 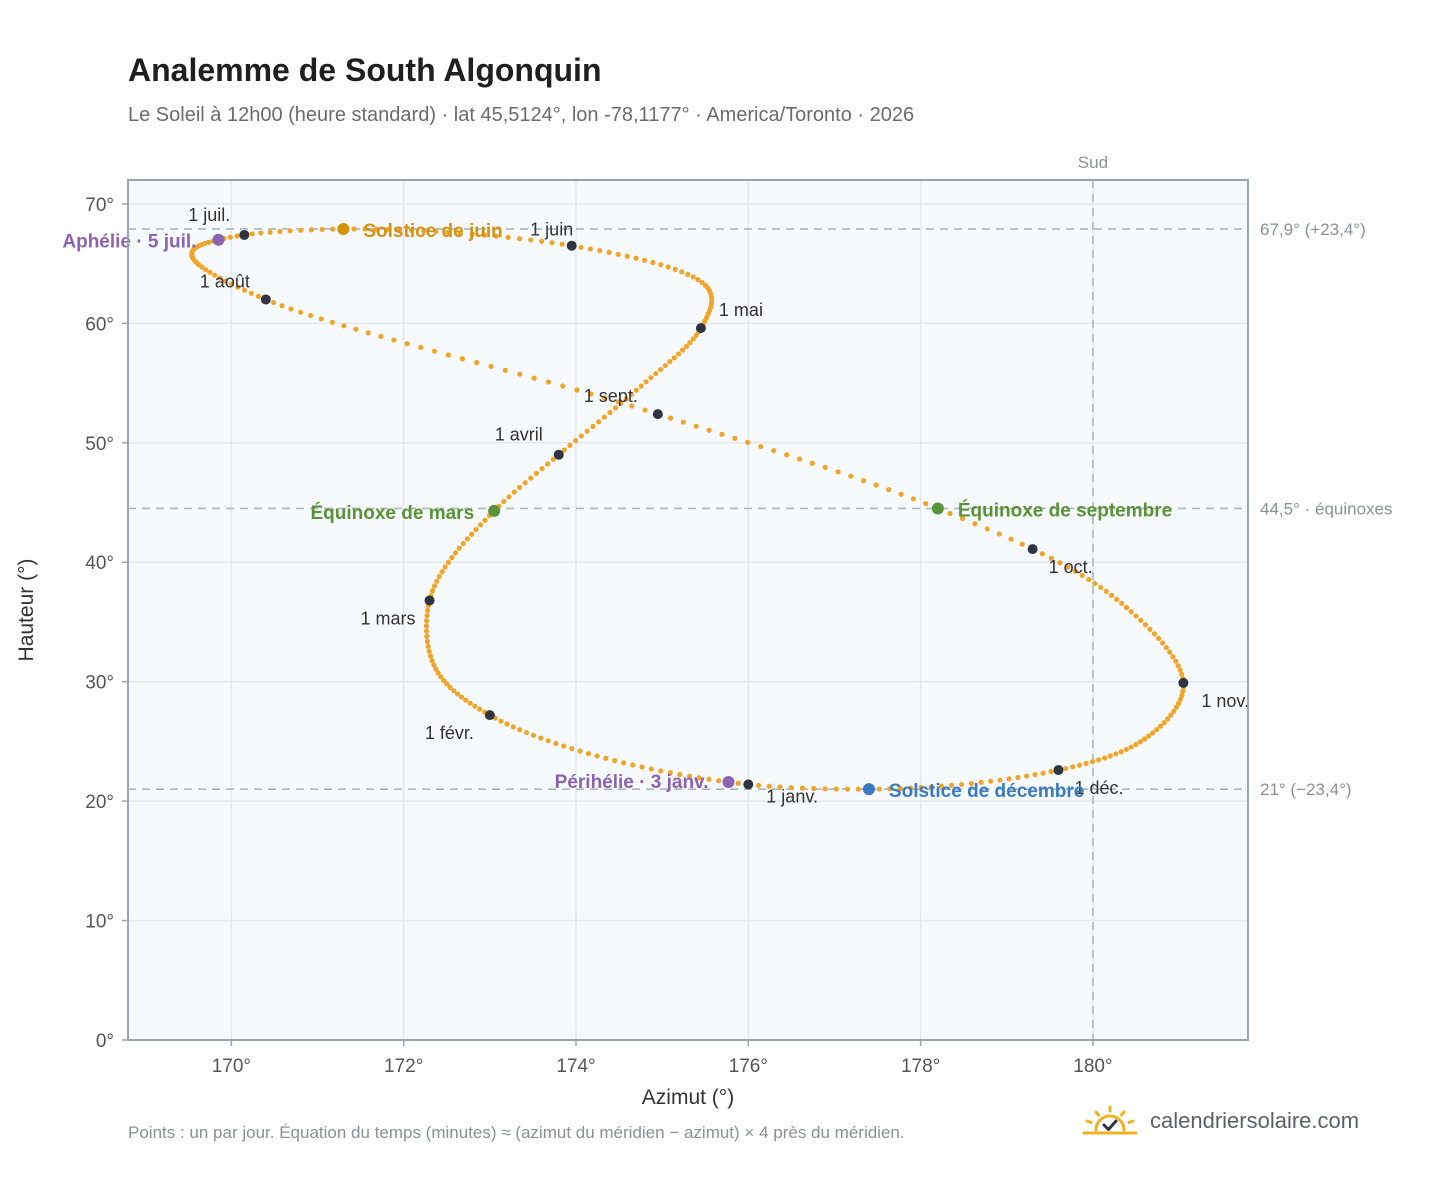 What do you see at coordinates (748, 1066) in the screenshot?
I see `x-tick-label: 176°` at bounding box center [748, 1066].